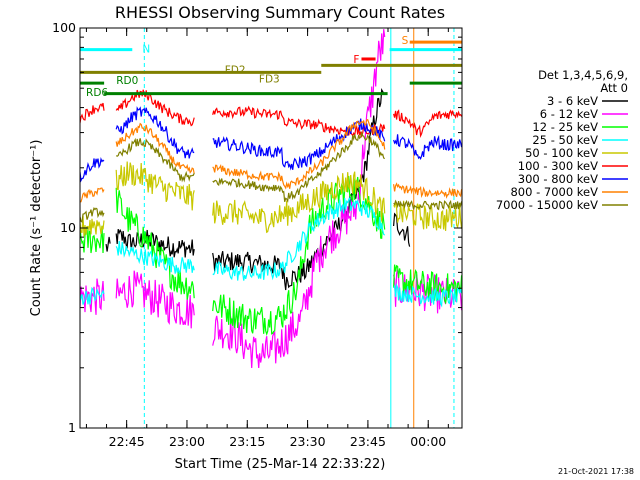 This screenshot has width=640, height=480. Describe the element at coordinates (547, 205) in the screenshot. I see `legend-label-8: 7000 - 15000 keV` at that location.